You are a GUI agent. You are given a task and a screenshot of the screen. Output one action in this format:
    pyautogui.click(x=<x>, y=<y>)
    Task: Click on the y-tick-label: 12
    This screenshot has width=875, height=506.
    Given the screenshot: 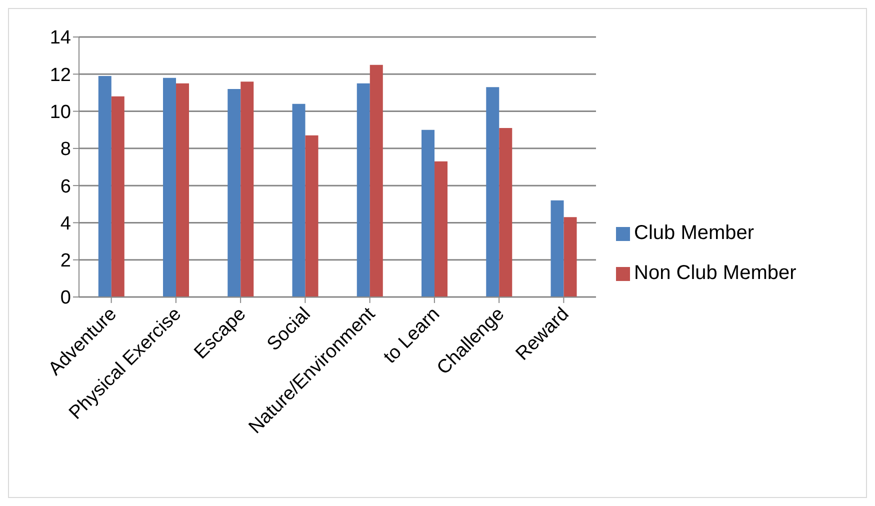 What is the action you would take?
    pyautogui.click(x=60, y=75)
    